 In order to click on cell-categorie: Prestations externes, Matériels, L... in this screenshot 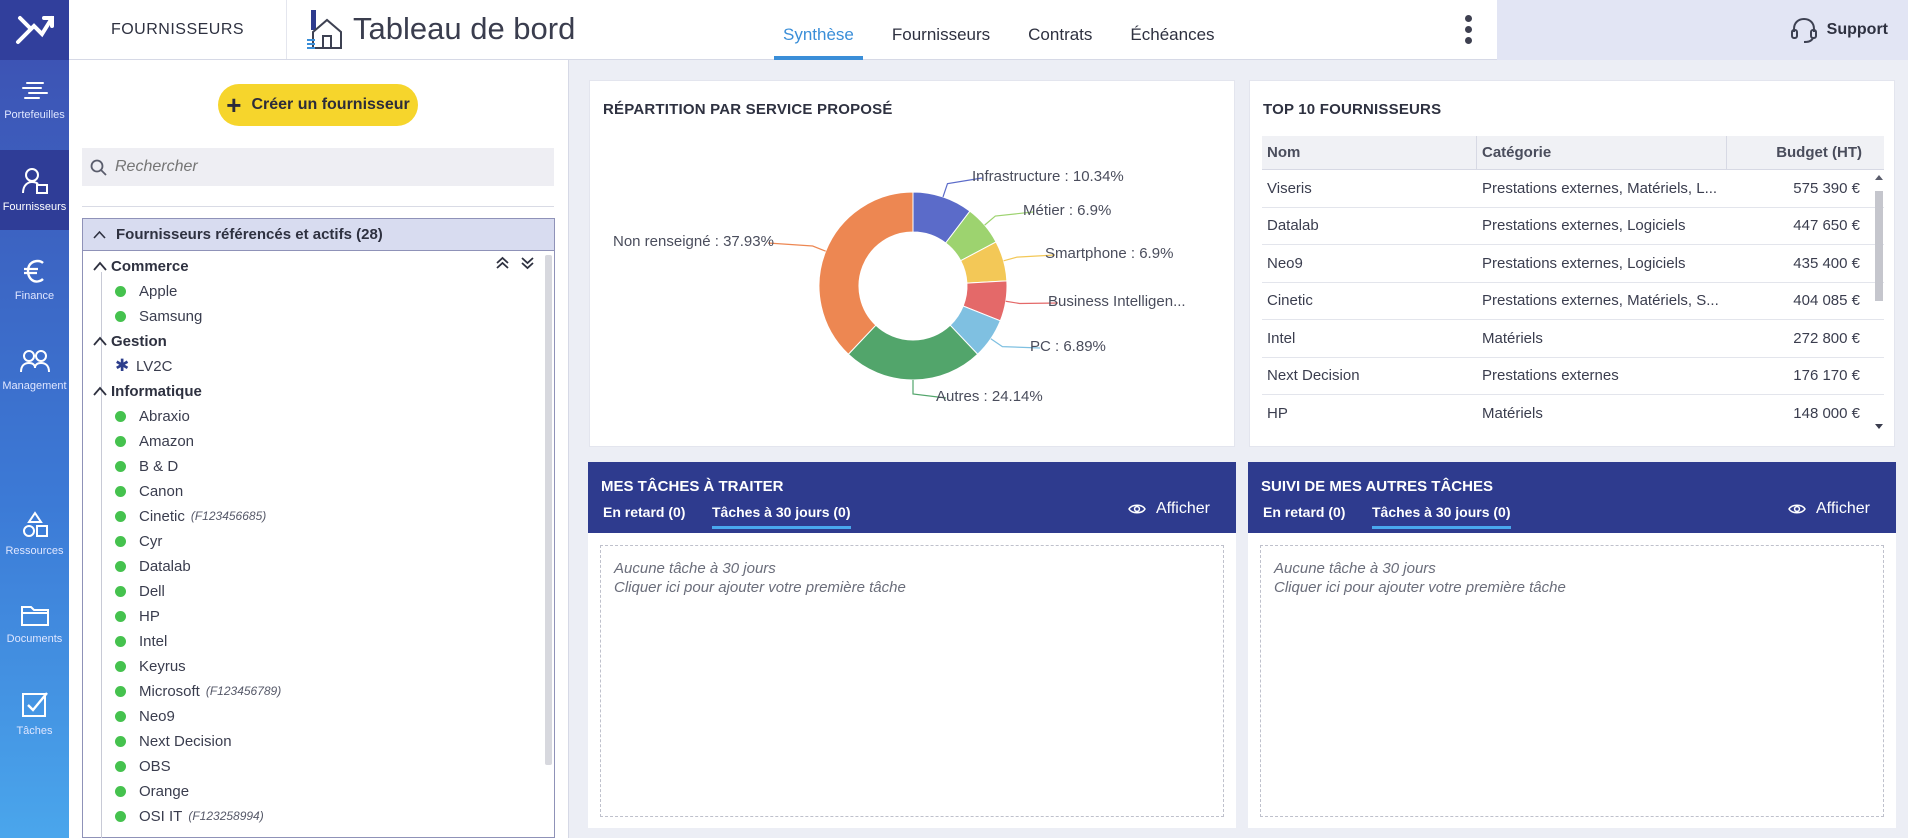, I will do `click(1600, 188)`.